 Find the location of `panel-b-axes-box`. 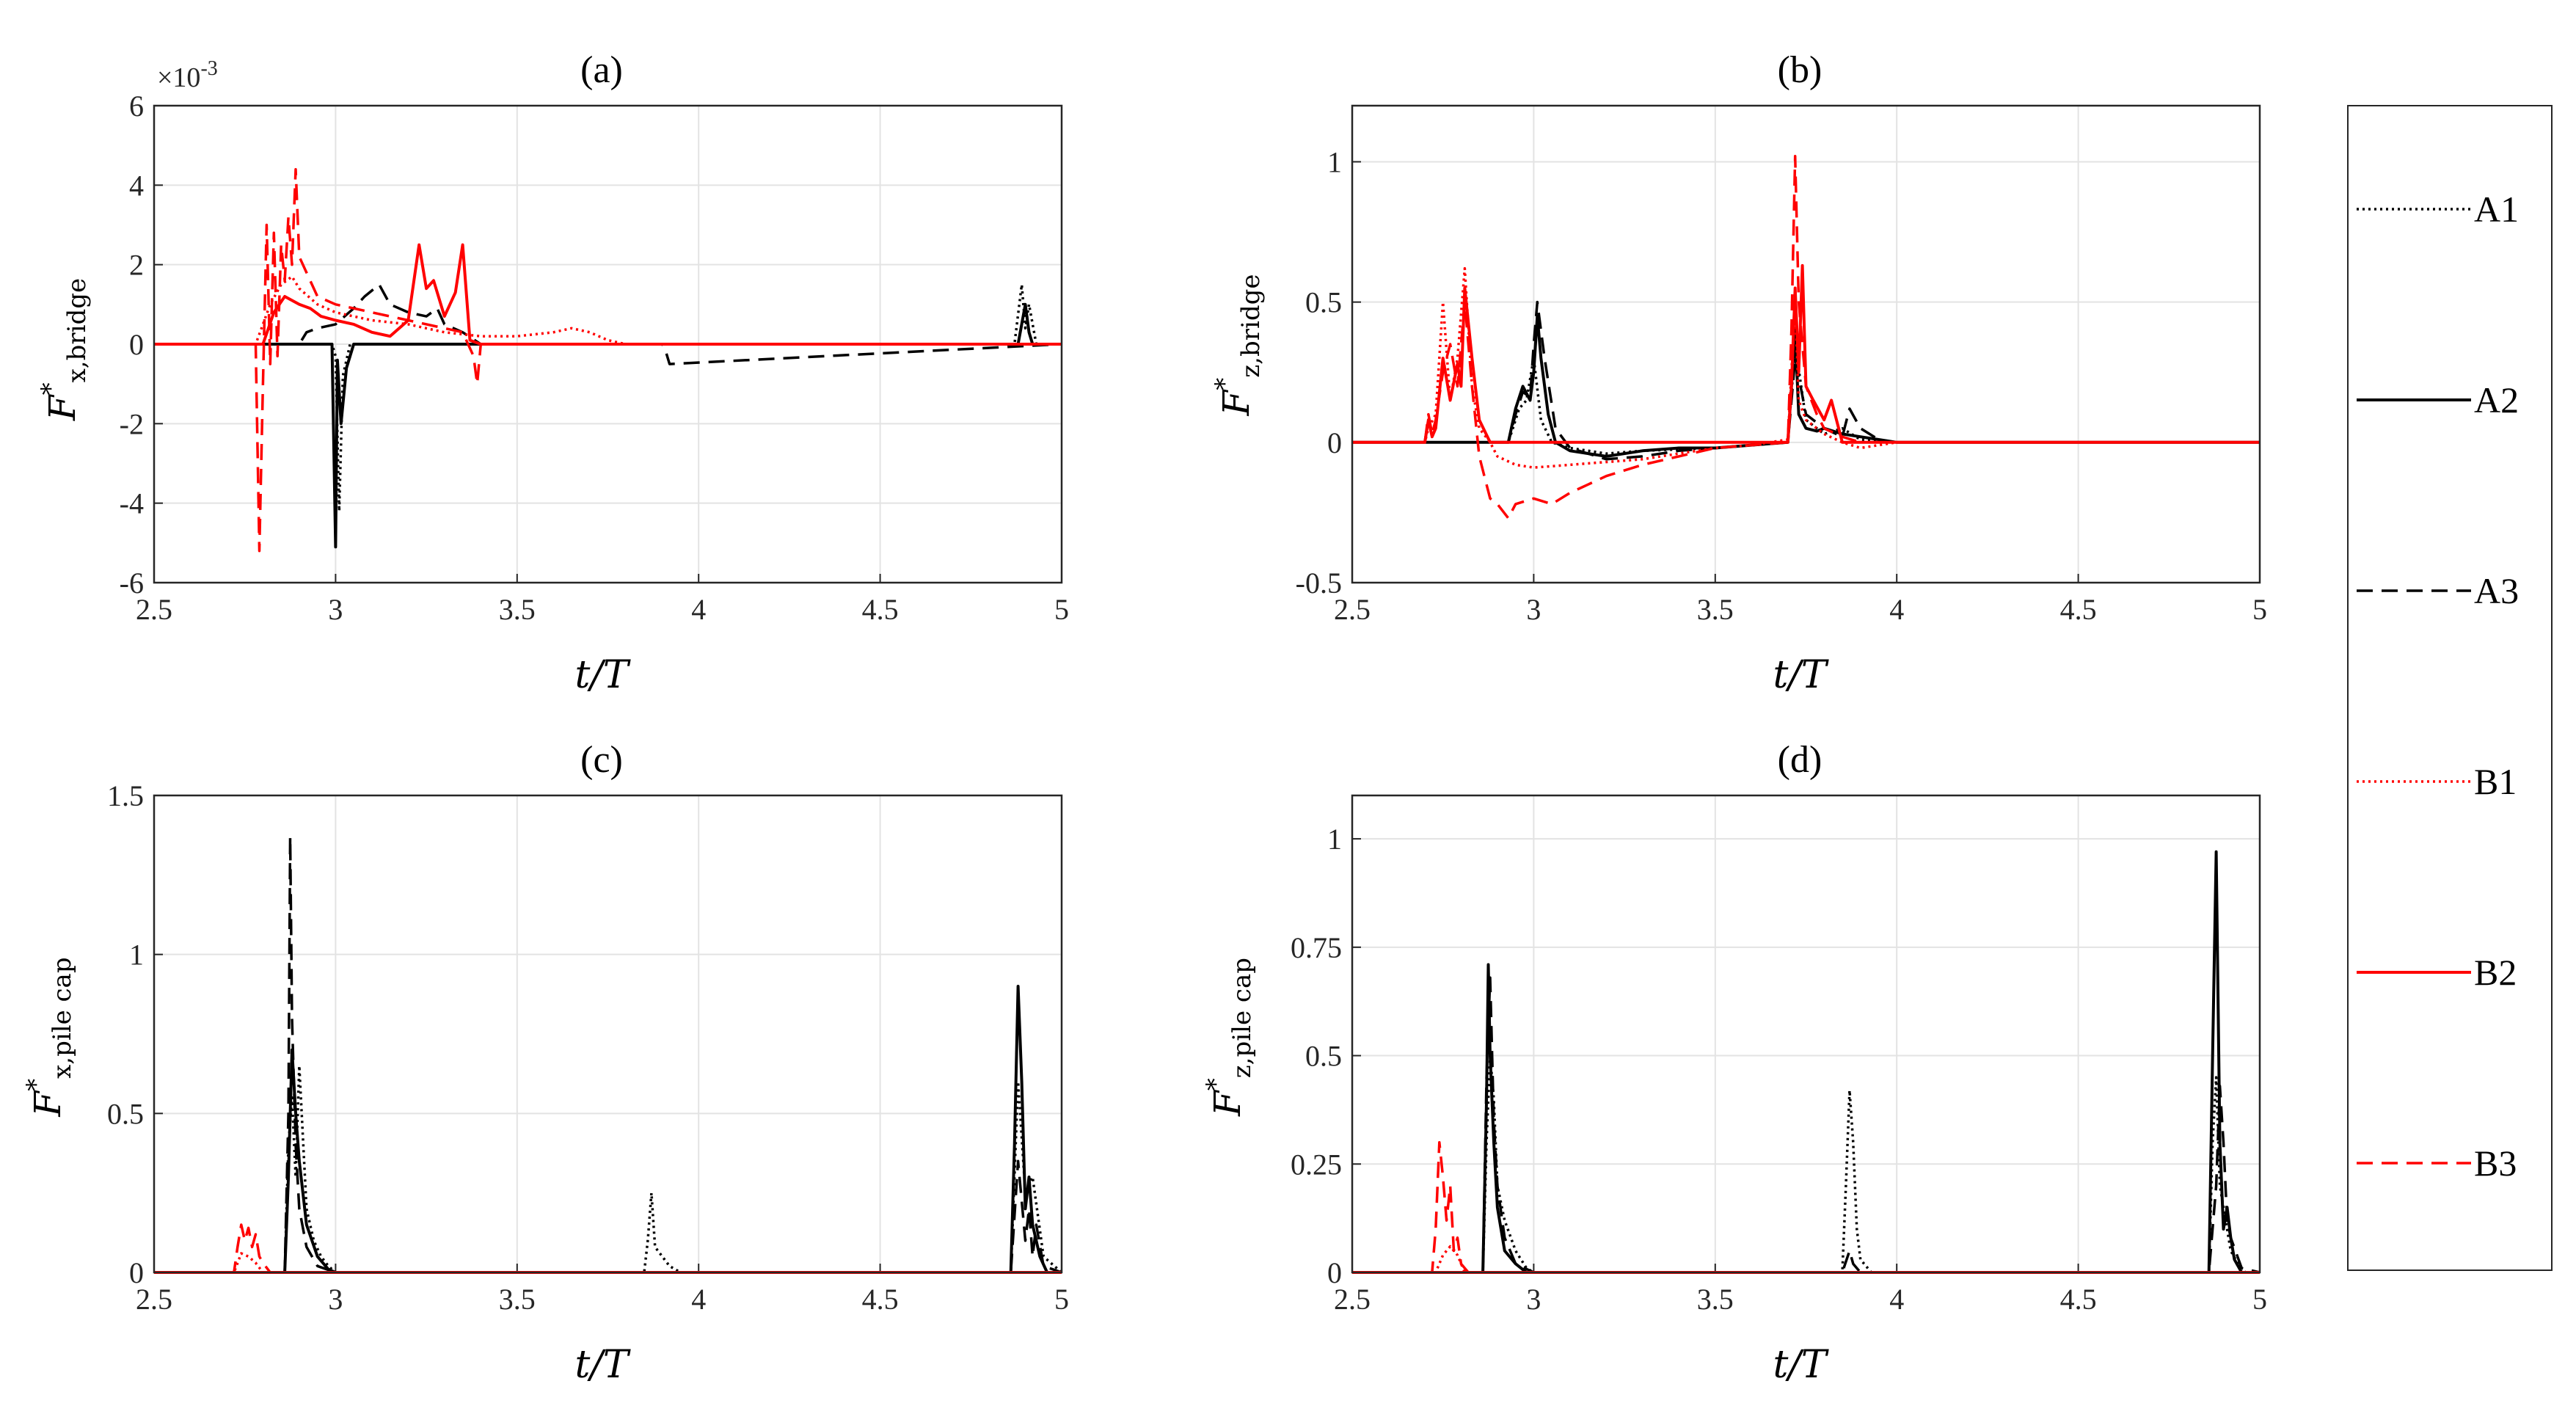

panel-b-axes-box is located at coordinates (1806, 344).